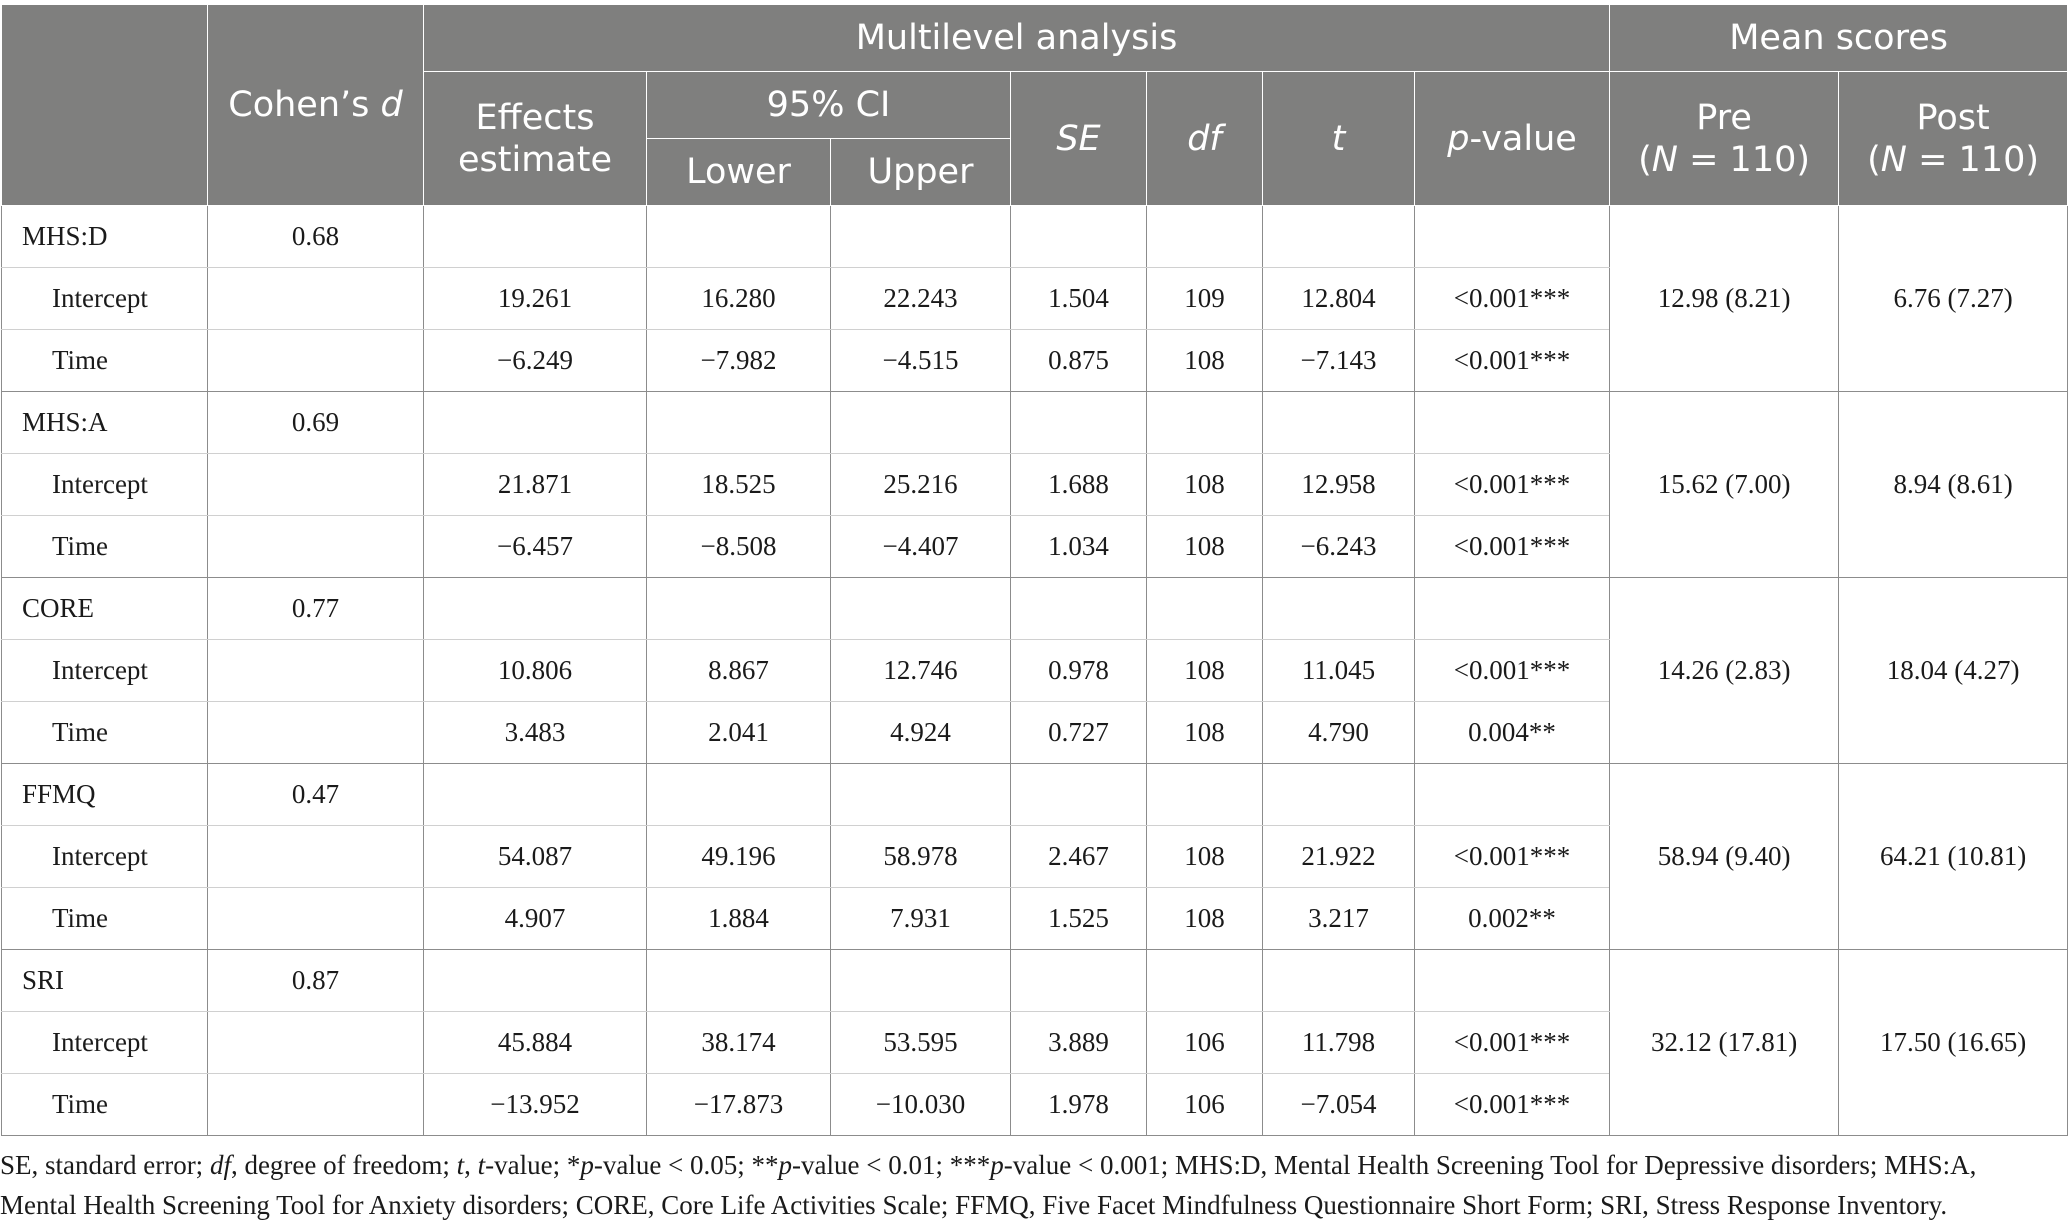 This screenshot has height=1226, width=2068. Describe the element at coordinates (920, 918) in the screenshot. I see `ci-upper-cell: 7.931` at that location.